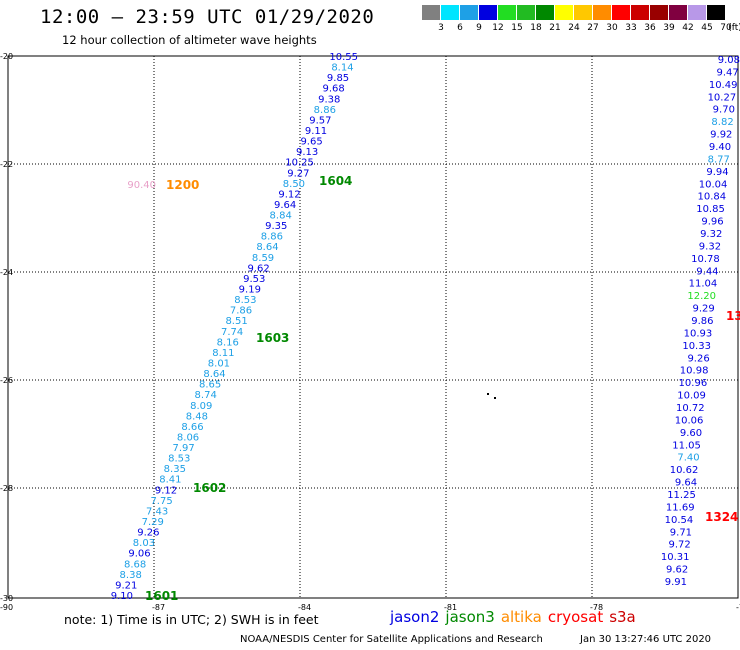 Image resolution: width=740 pixels, height=650 pixels. I want to click on wave-height-value: 8.09, so click(201, 406).